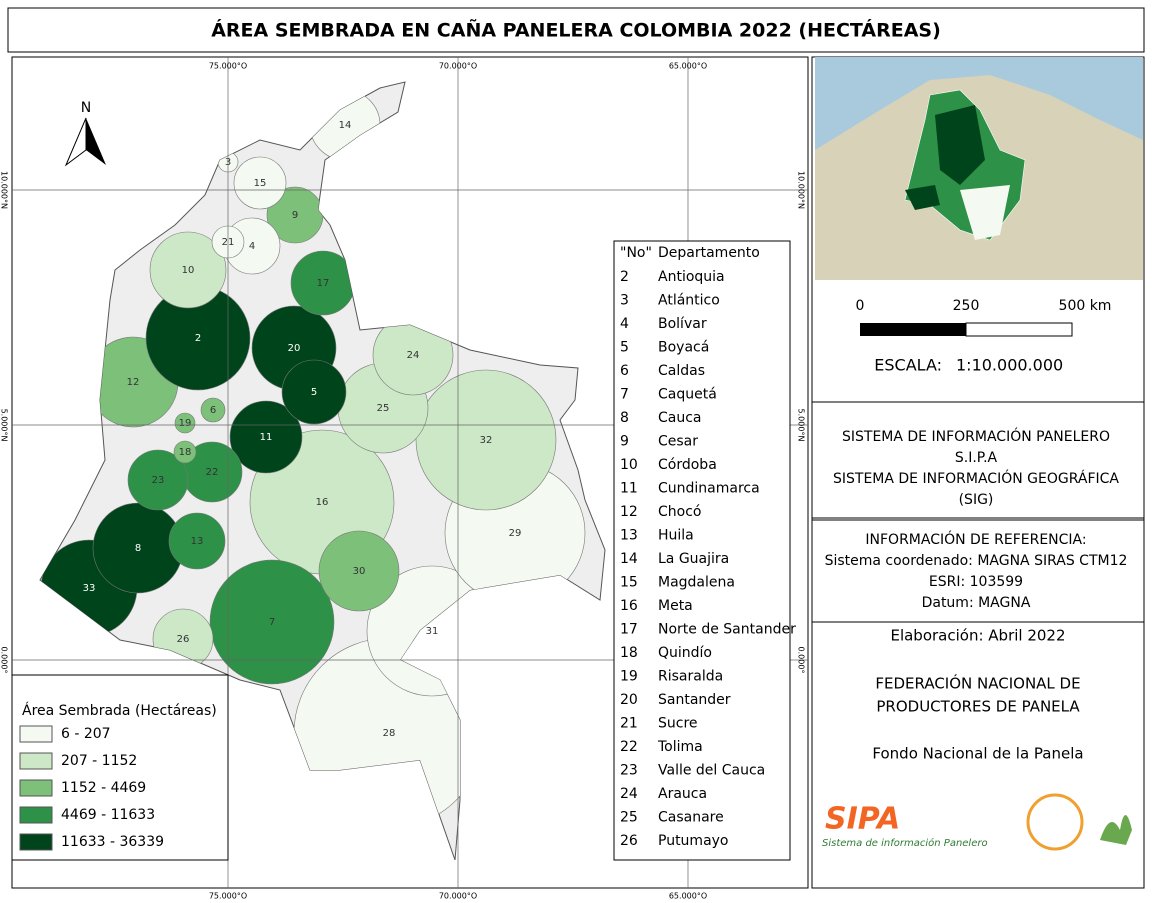  What do you see at coordinates (322, 502) in the screenshot?
I see `department-label: 16` at bounding box center [322, 502].